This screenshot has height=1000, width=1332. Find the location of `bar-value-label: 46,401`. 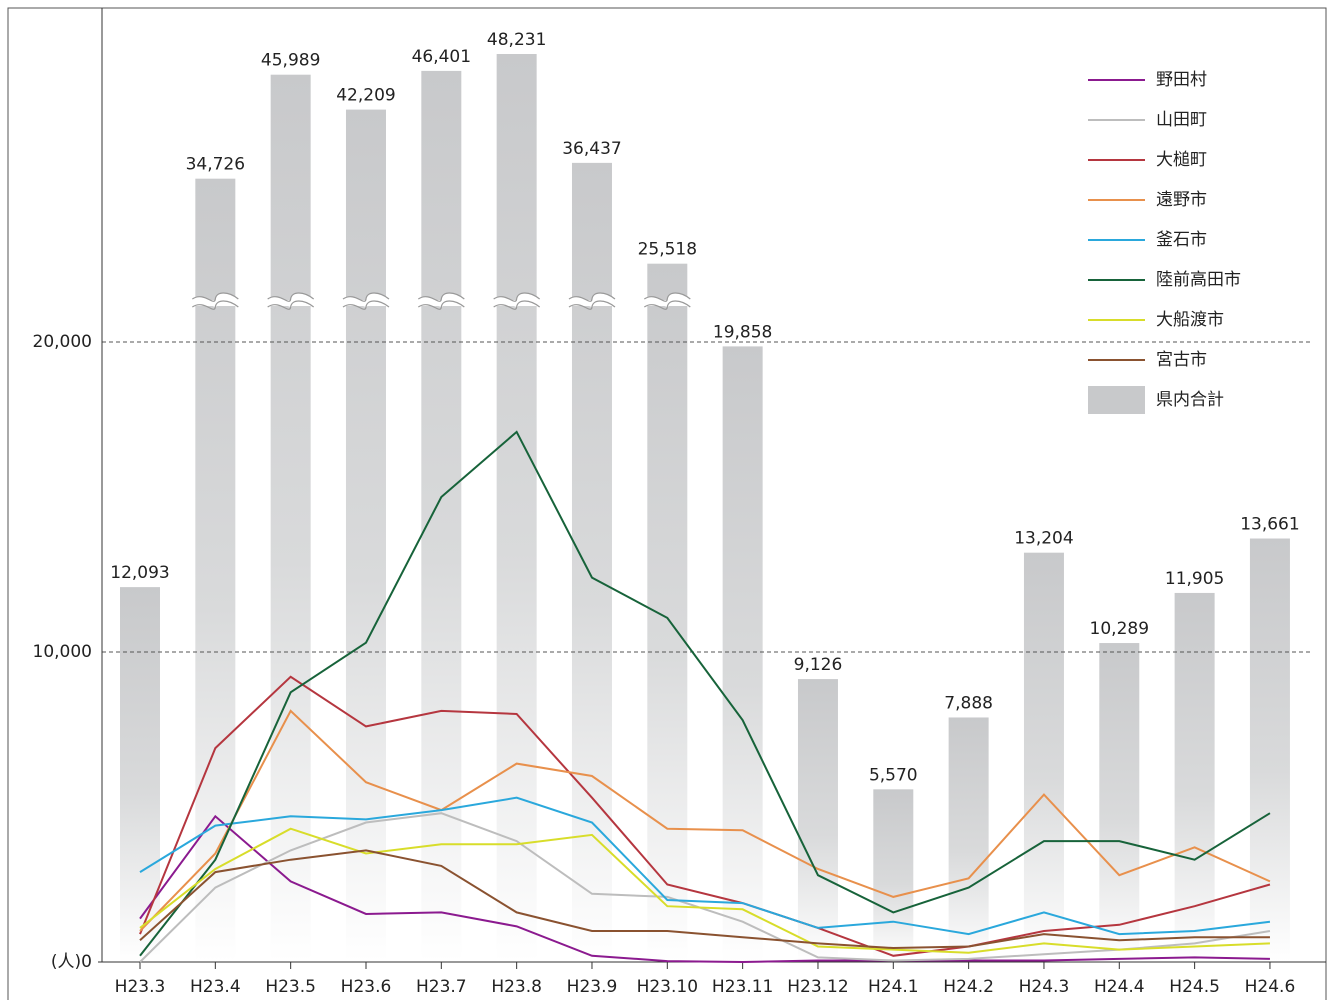

bar-value-label: 46,401 is located at coordinates (441, 57).